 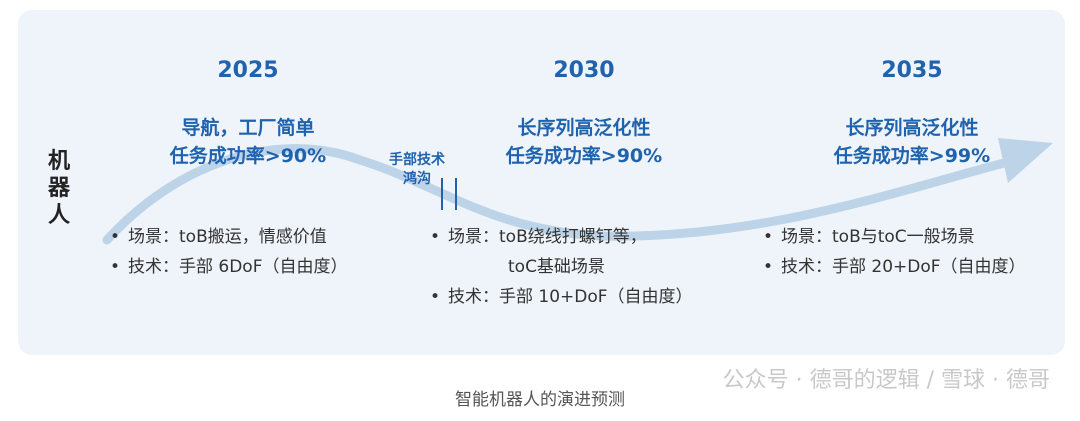 I want to click on caption: 智能机器人的演进预测, so click(x=540, y=400).